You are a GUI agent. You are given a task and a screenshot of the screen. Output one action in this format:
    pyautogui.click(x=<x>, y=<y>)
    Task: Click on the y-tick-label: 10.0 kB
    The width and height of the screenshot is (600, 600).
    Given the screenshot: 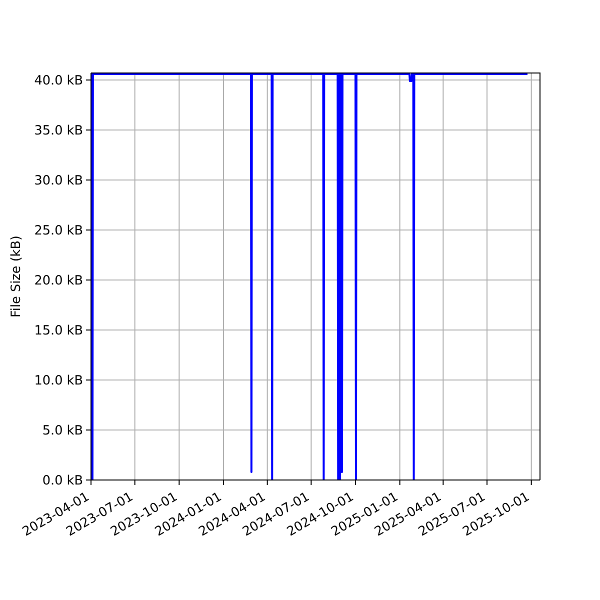 What is the action you would take?
    pyautogui.click(x=58, y=381)
    